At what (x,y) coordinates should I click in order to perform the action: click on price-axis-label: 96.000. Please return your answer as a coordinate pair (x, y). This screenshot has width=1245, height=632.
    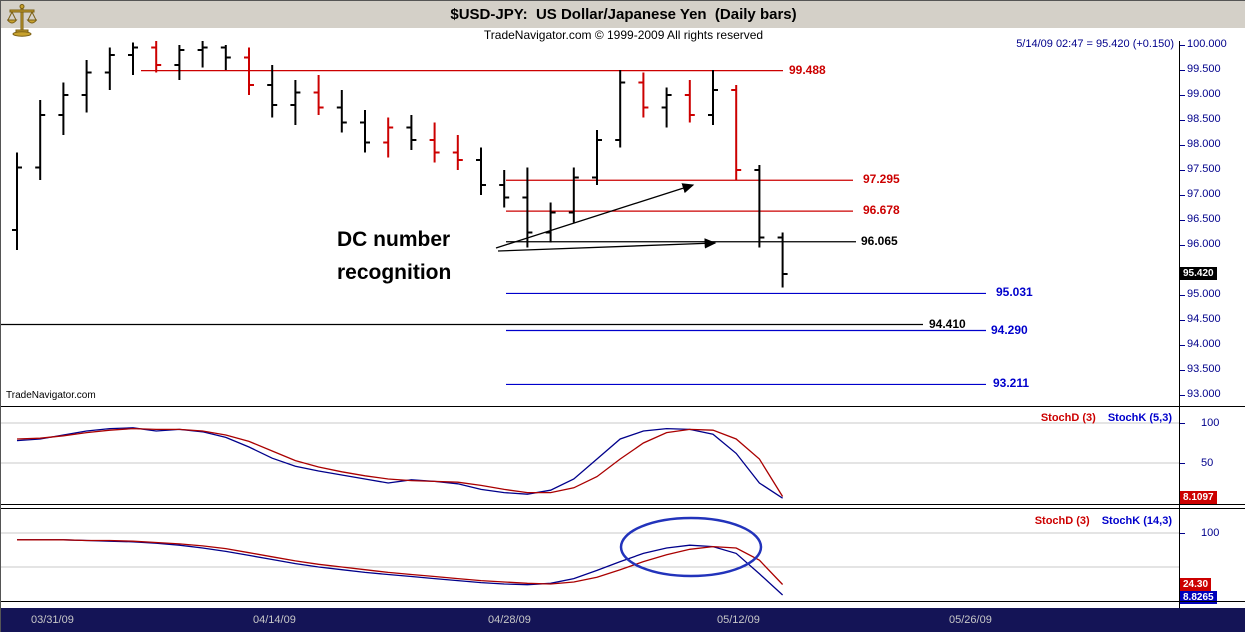
    Looking at the image, I should click on (1204, 244).